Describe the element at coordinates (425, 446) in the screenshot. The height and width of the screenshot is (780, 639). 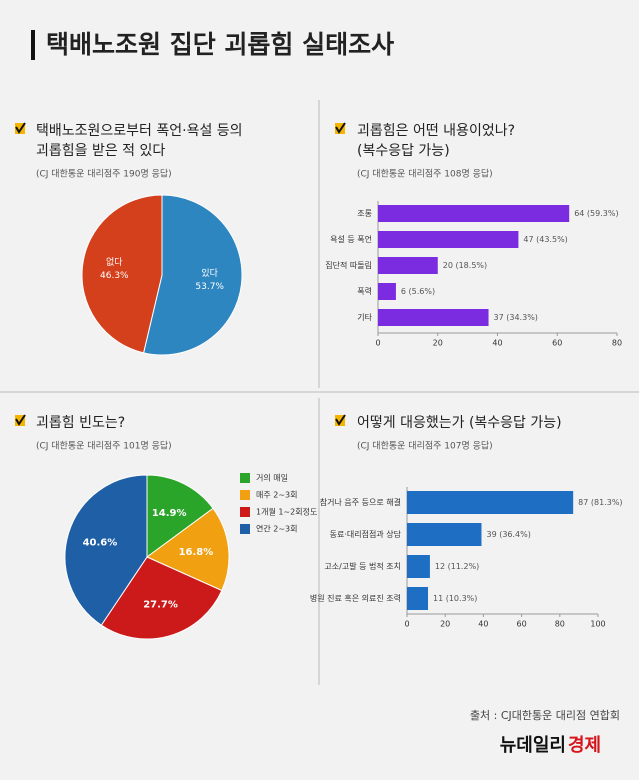
I see `chart-subtitle: (CJ 대한통운 대리점주 107명 응답)` at that location.